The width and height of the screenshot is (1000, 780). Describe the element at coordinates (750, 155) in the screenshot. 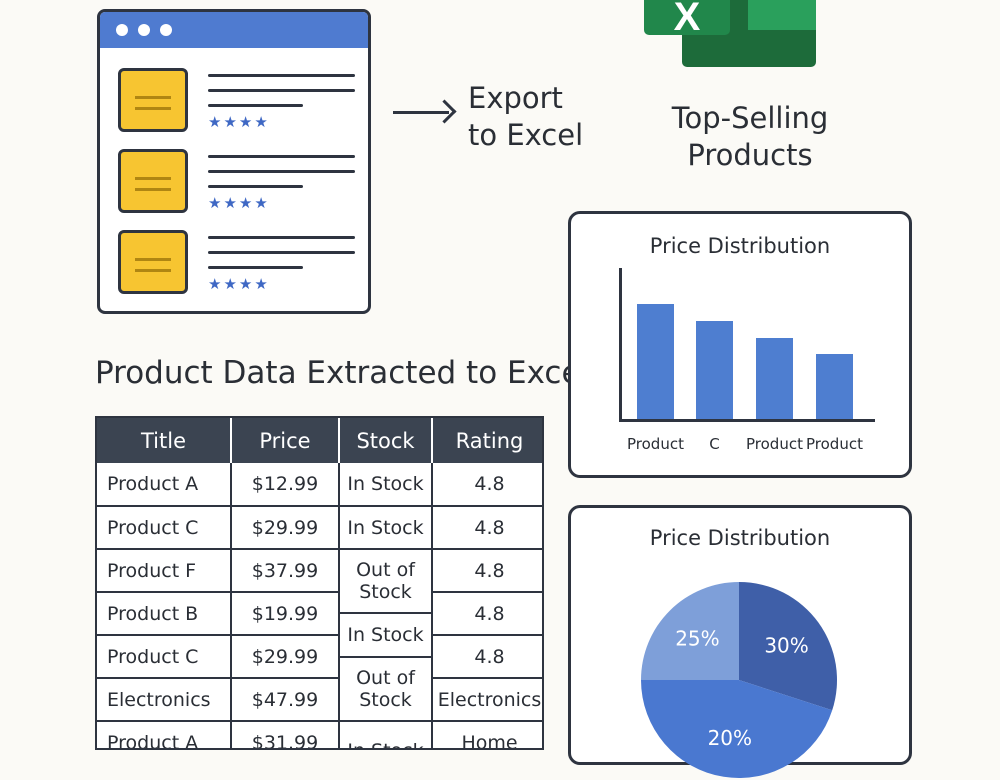

I see `top-selling-line-2: Products` at that location.